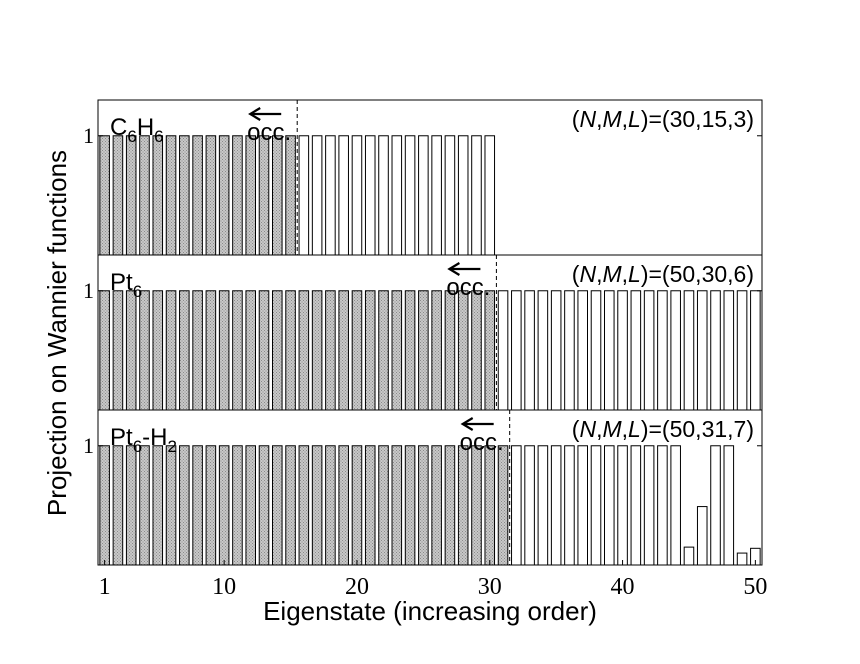  I want to click on nml-part: ), so click(645, 429).